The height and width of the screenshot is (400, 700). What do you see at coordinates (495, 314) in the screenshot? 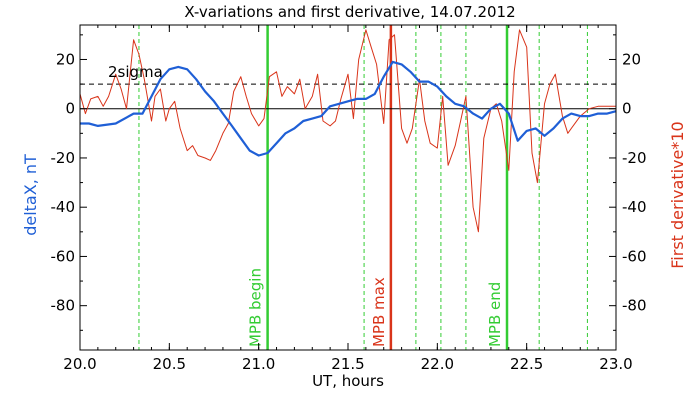
I see `marker-label-7: MPB end` at bounding box center [495, 314].